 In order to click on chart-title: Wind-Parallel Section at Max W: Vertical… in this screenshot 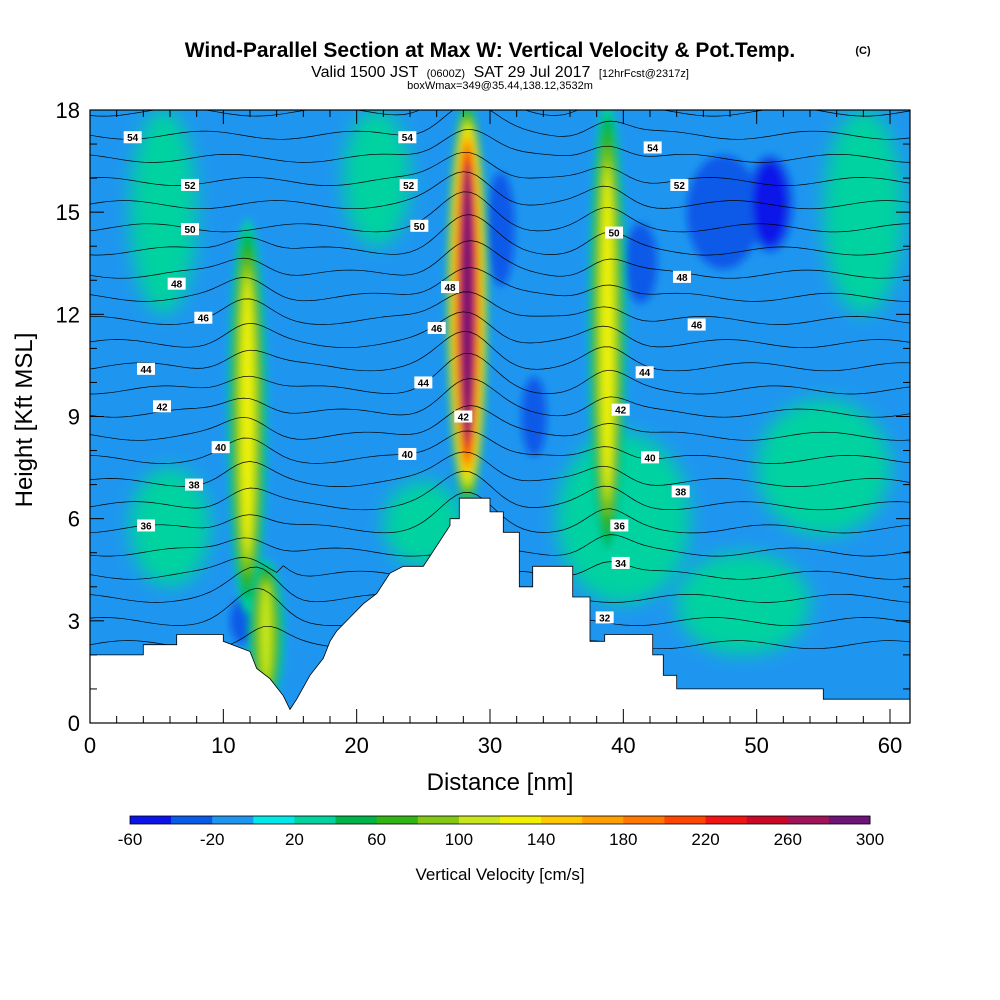, I will do `click(490, 50)`.